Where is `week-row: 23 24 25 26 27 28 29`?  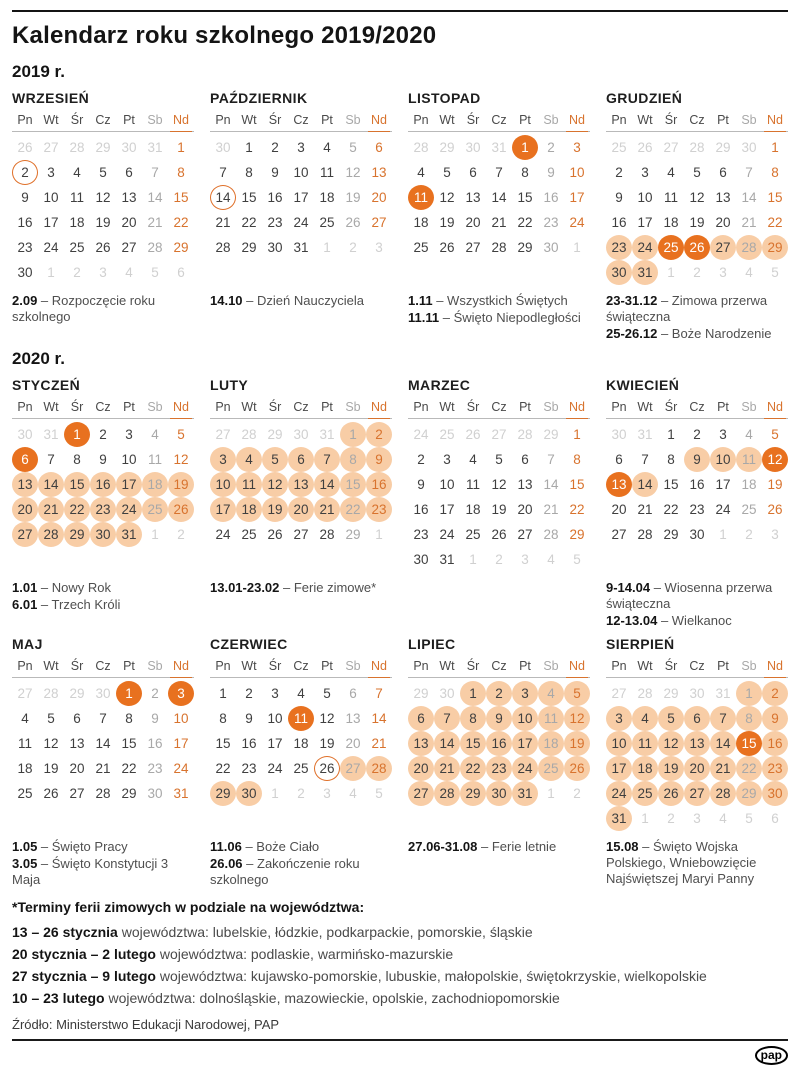 week-row: 23 24 25 26 27 28 29 is located at coordinates (103, 247).